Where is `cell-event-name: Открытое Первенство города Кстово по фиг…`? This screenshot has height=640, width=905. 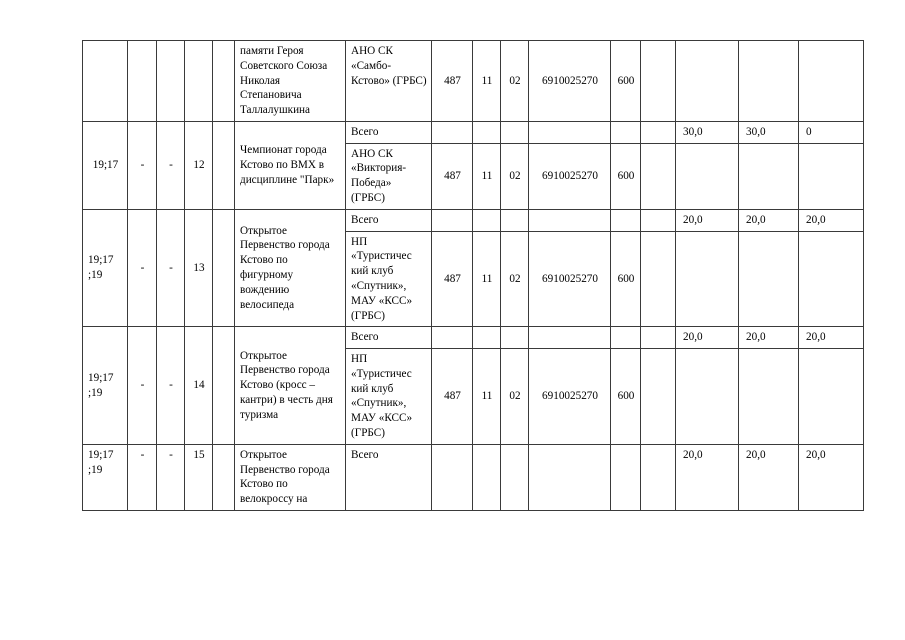 cell-event-name: Открытое Первенство города Кстово по фиг… is located at coordinates (290, 268).